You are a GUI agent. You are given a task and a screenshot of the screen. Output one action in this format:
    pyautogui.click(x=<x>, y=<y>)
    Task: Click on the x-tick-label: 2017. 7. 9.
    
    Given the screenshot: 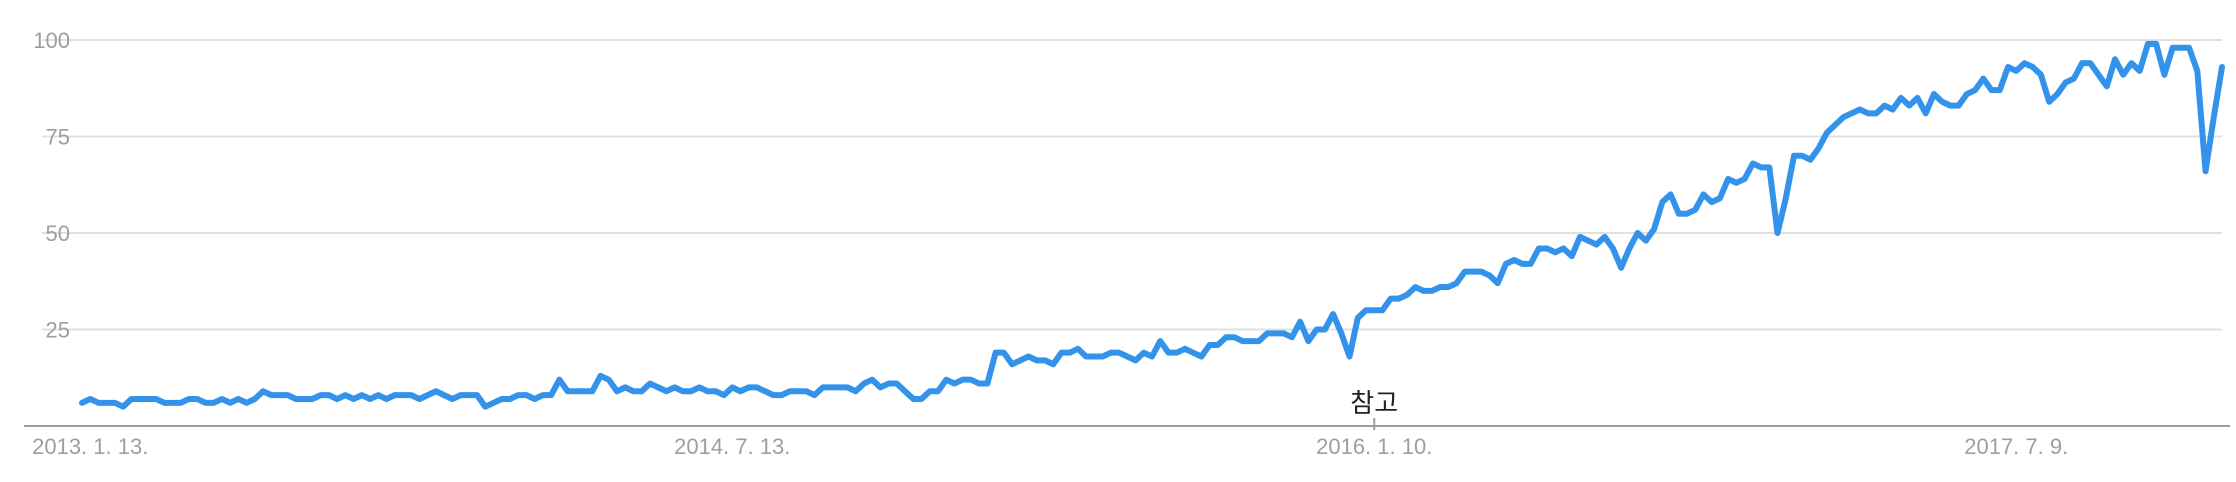 What is the action you would take?
    pyautogui.click(x=2016, y=446)
    